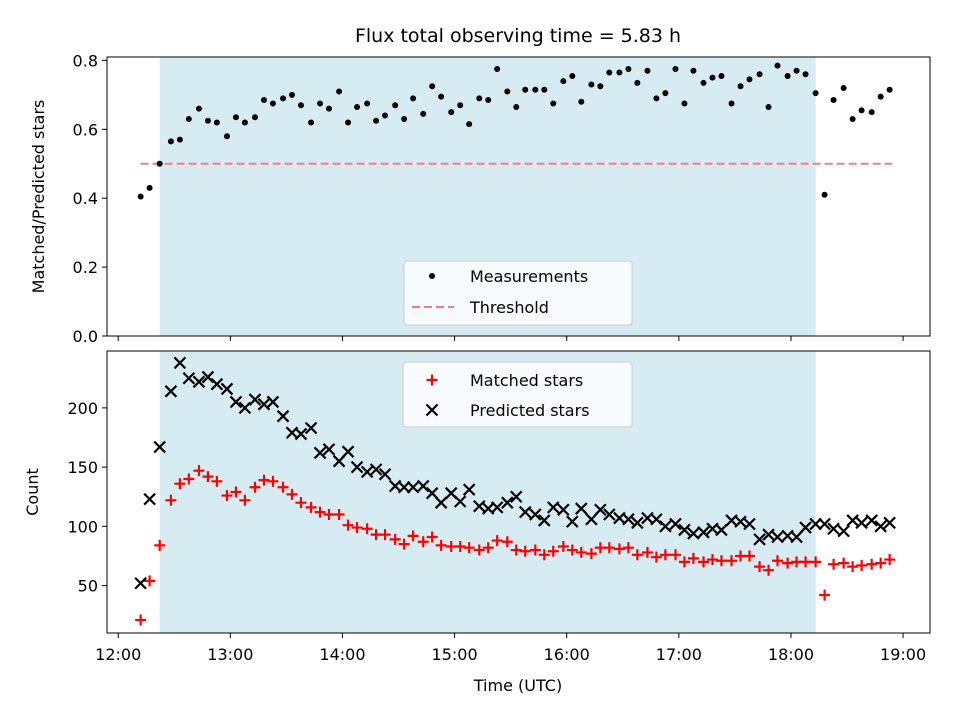 The width and height of the screenshot is (960, 724). Describe the element at coordinates (38, 197) in the screenshot. I see `top-y-axis-label: Matched/Predicted stars` at that location.